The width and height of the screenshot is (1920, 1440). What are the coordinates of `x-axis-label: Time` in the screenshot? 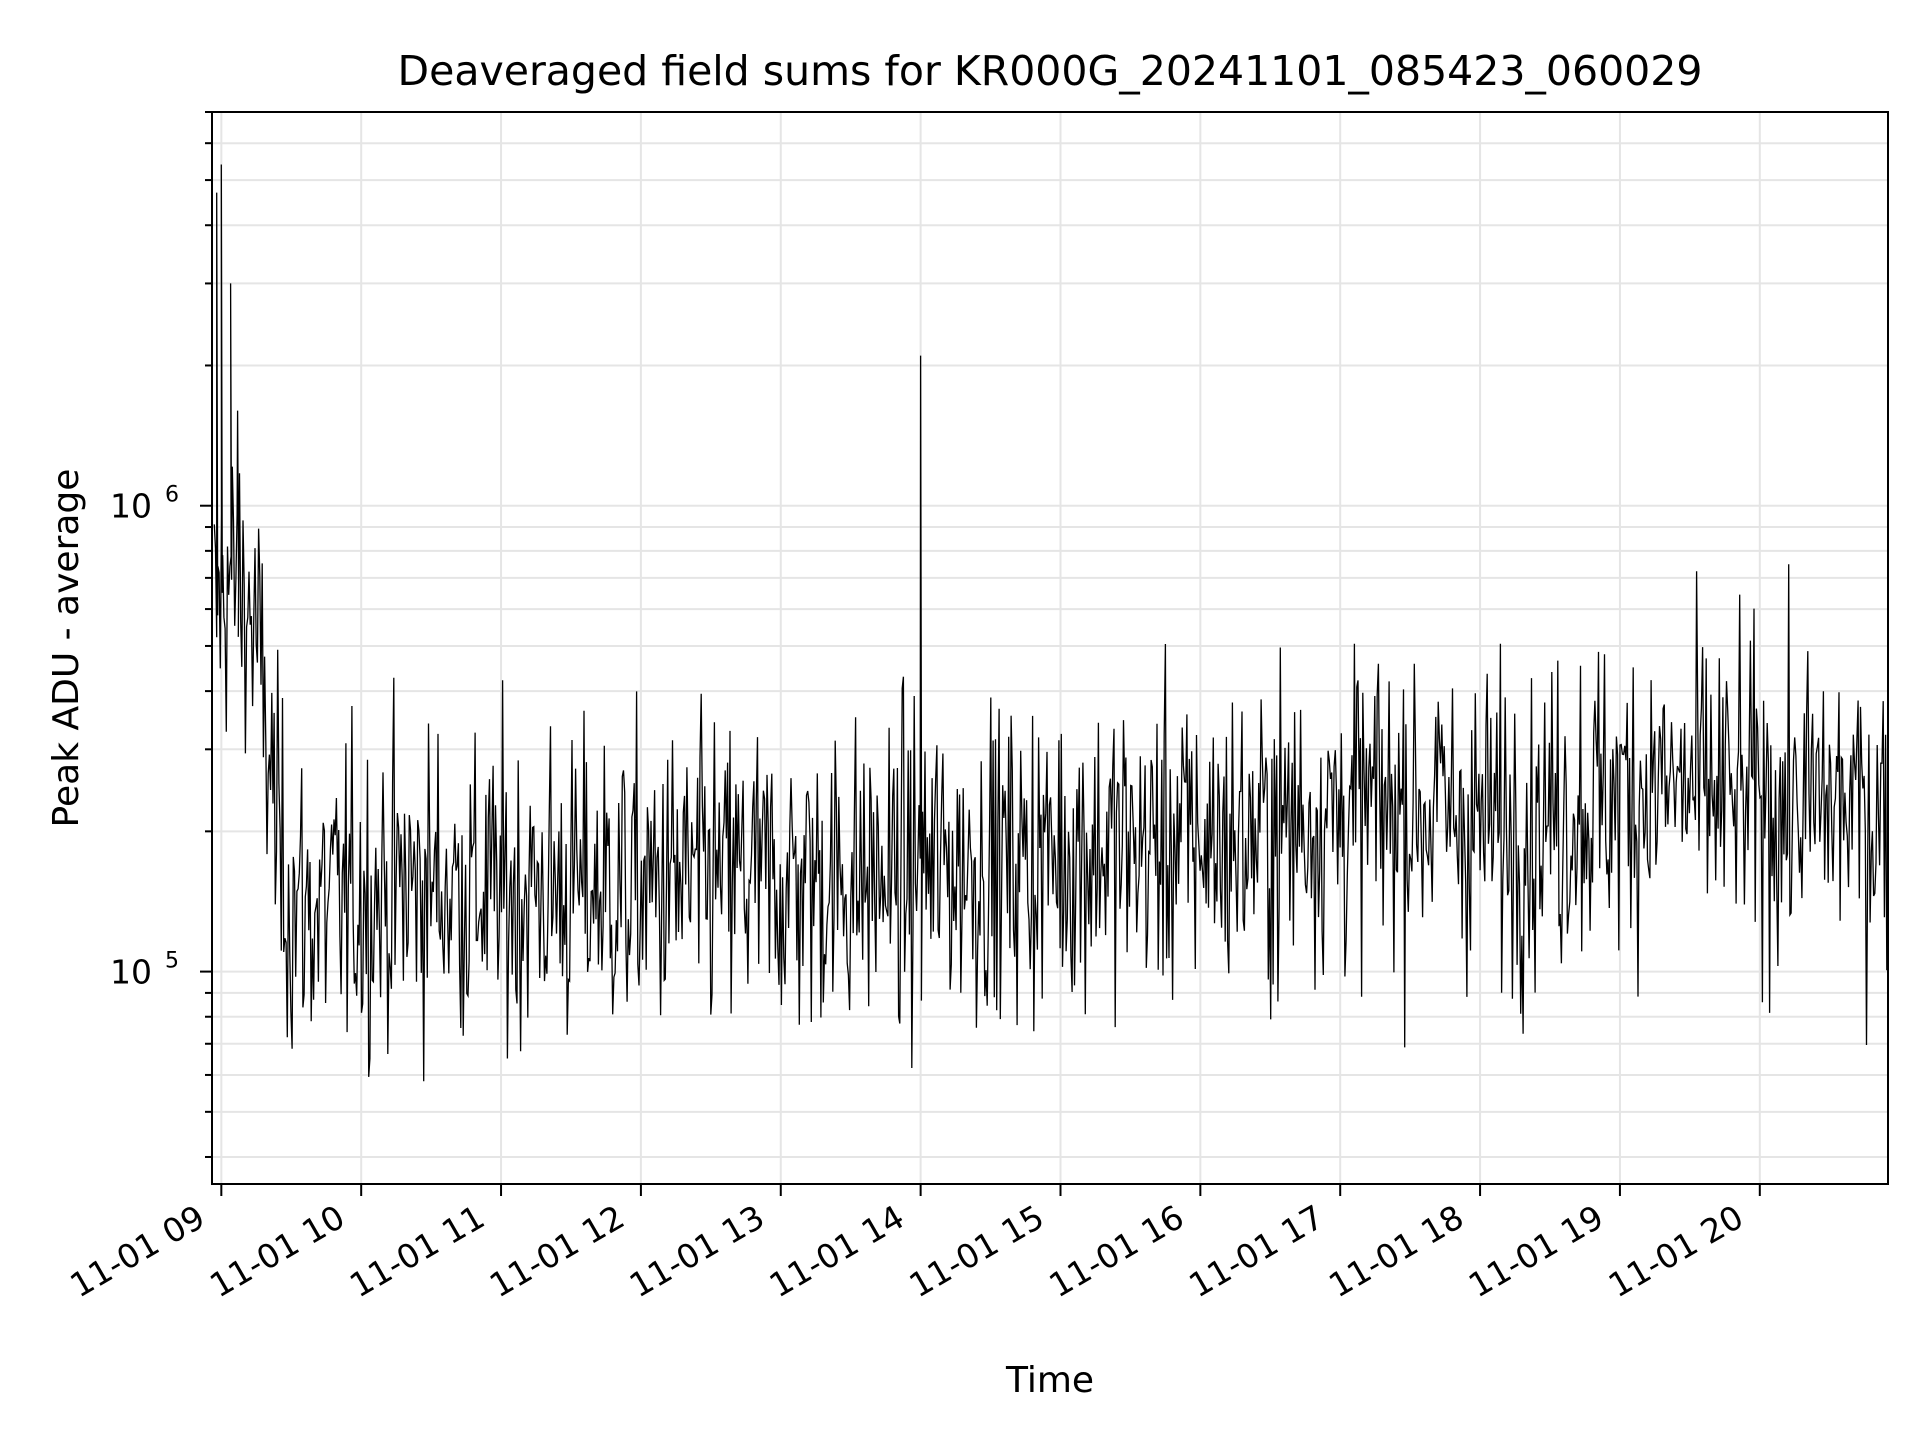 It's located at (1049, 1380).